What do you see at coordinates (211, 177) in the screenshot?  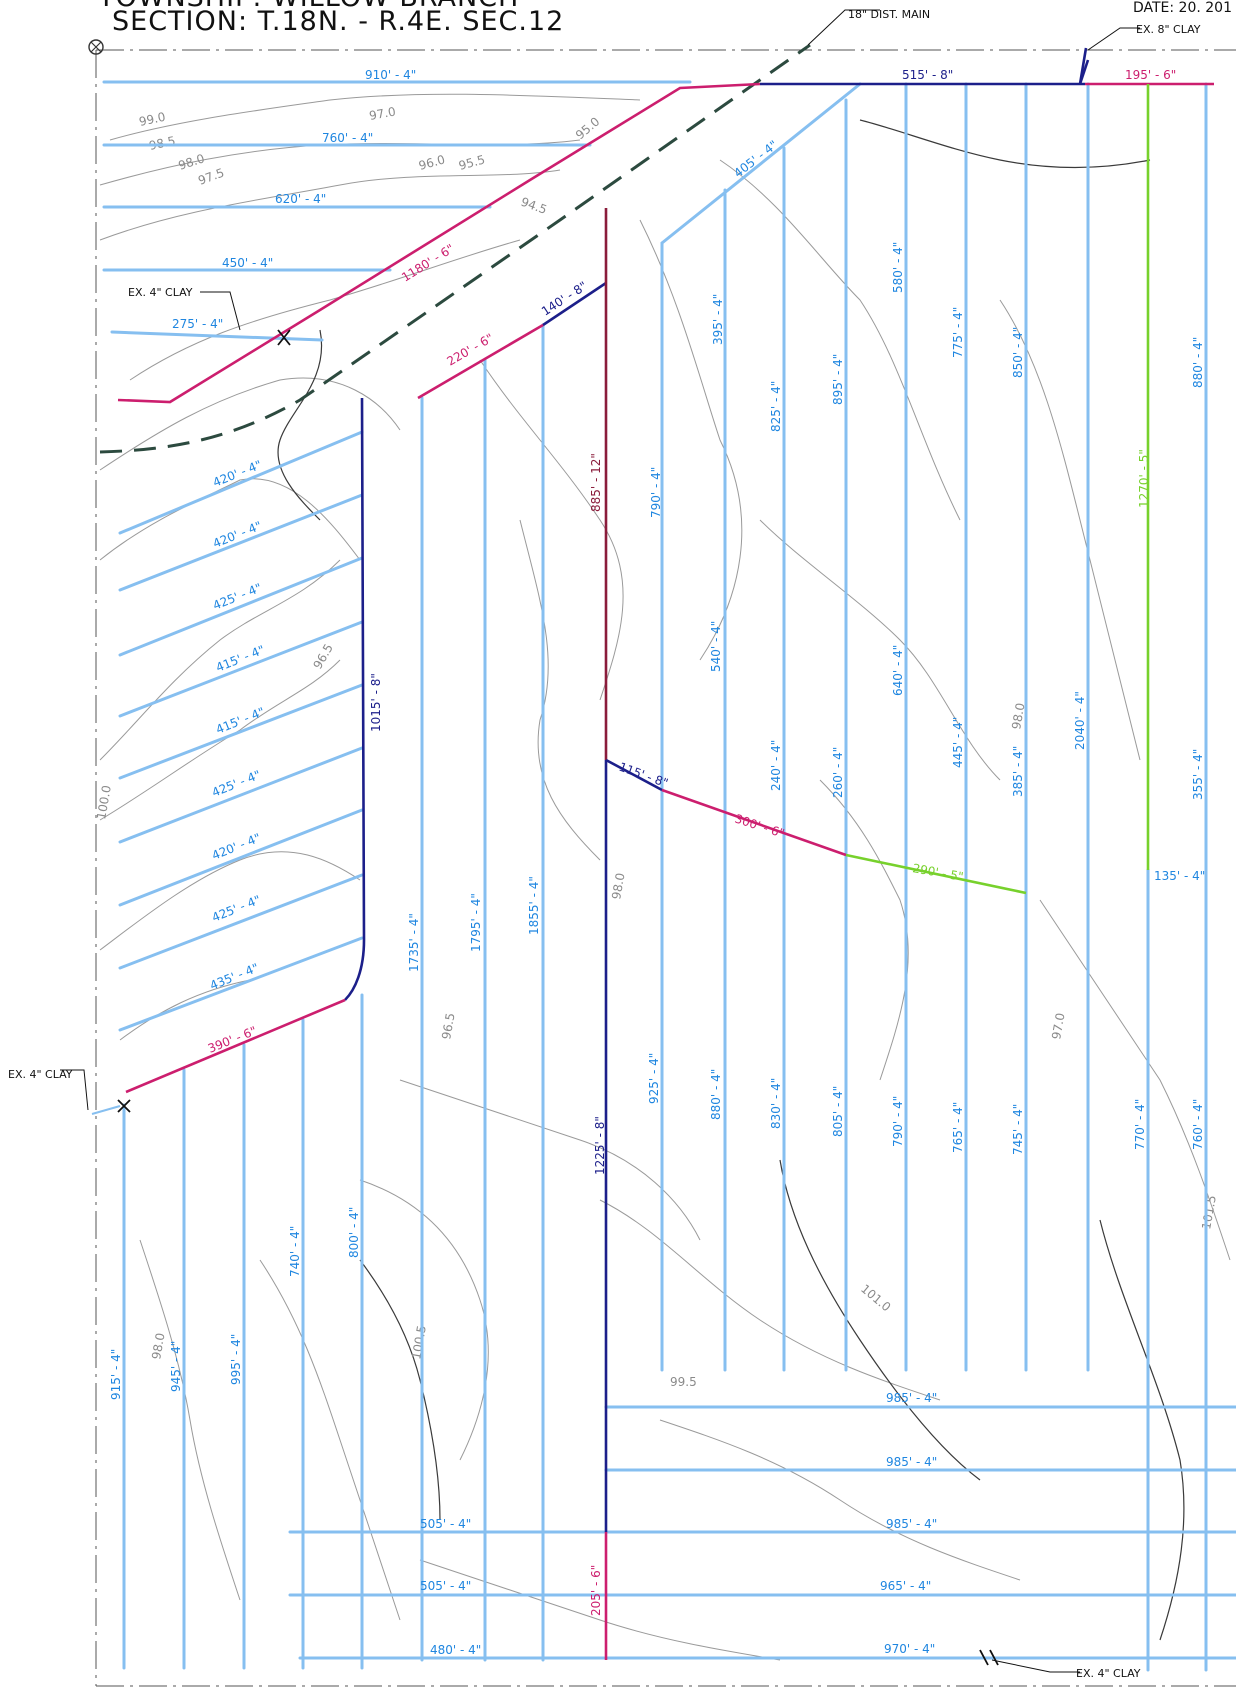 I see `elev-label: 97.5` at bounding box center [211, 177].